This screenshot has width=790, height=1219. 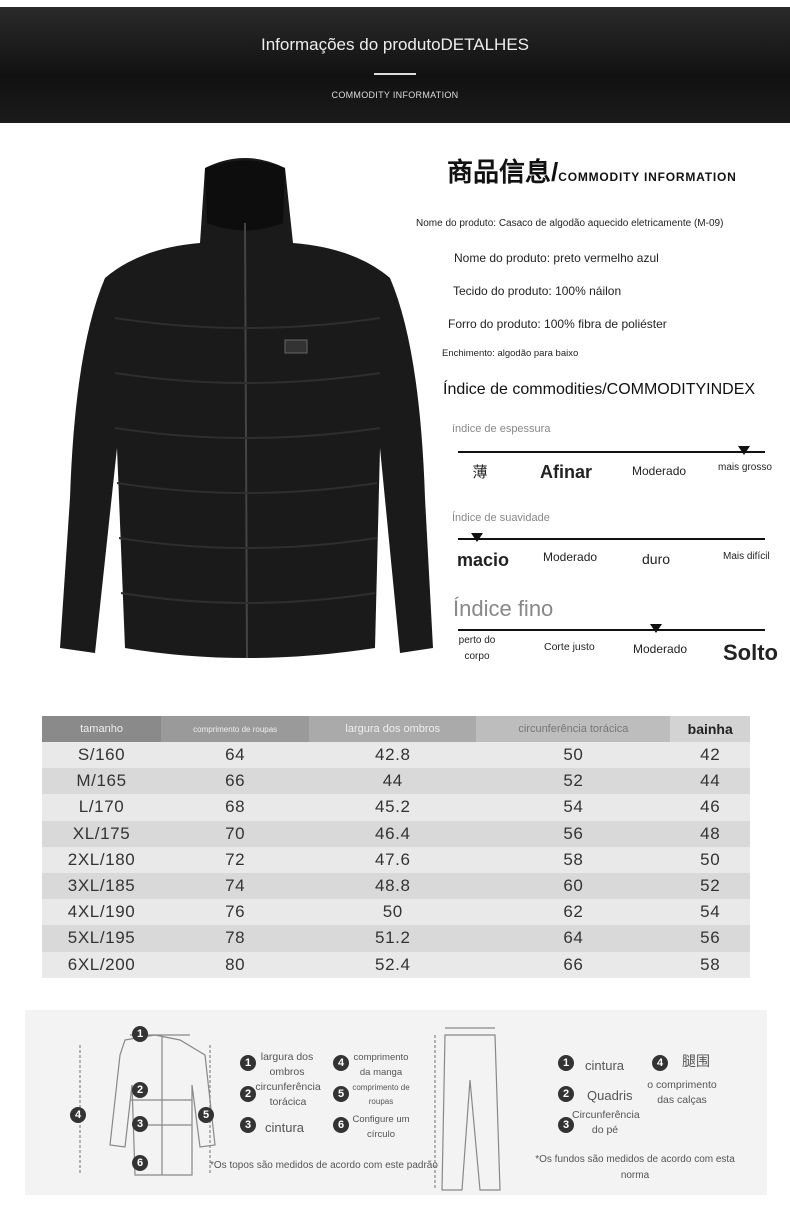 I want to click on bottoms-legend: o comprimento das calças, so click(x=682, y=1092).